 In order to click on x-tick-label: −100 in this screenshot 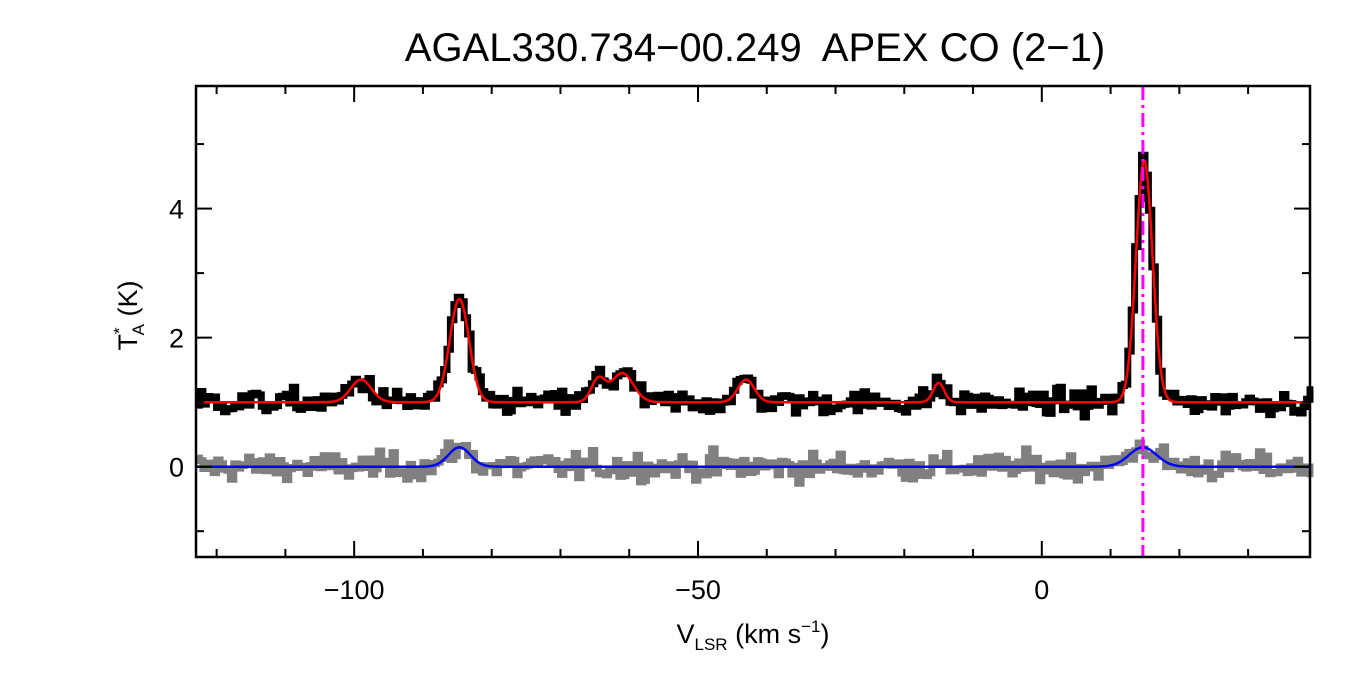, I will do `click(354, 590)`.